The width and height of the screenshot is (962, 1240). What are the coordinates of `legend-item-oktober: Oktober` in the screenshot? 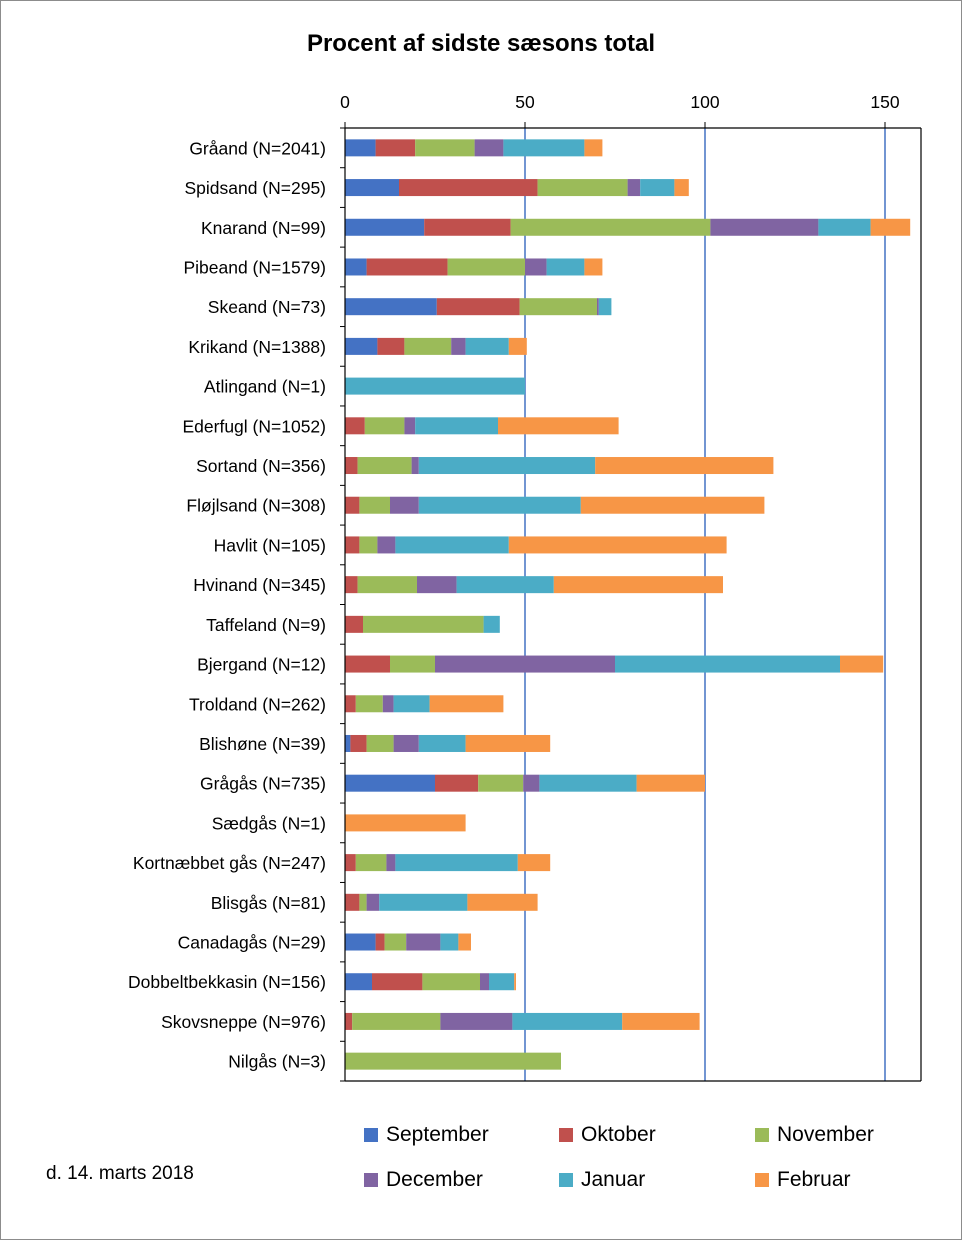 It's located at (607, 1135).